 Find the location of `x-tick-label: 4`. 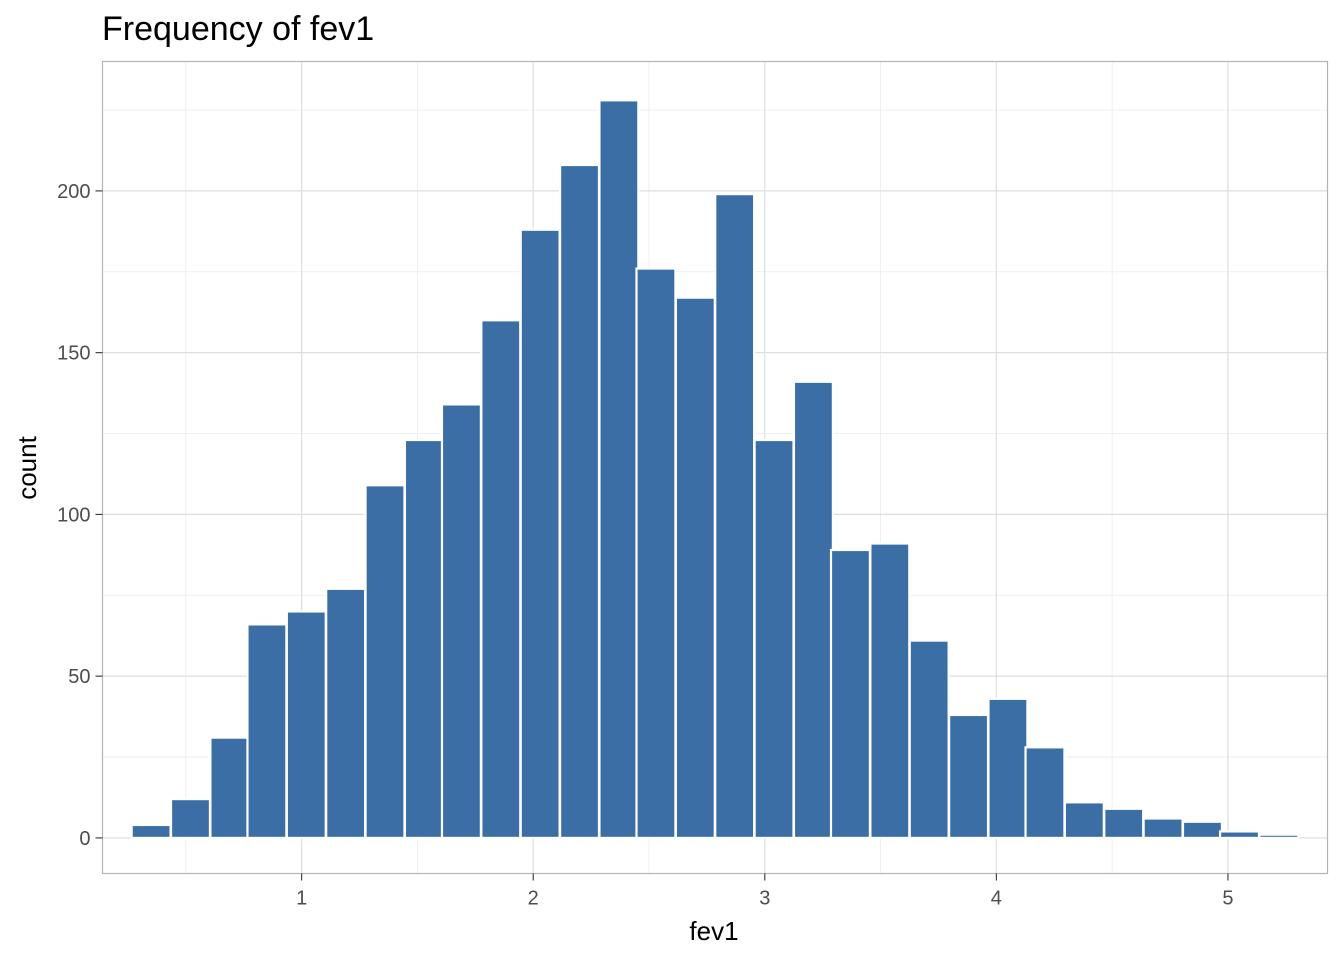

x-tick-label: 4 is located at coordinates (996, 899).